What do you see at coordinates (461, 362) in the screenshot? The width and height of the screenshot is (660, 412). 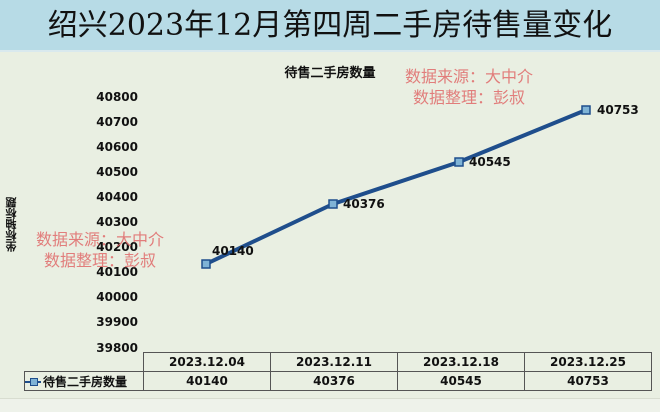 I see `table-header: 2023.12.18` at bounding box center [461, 362].